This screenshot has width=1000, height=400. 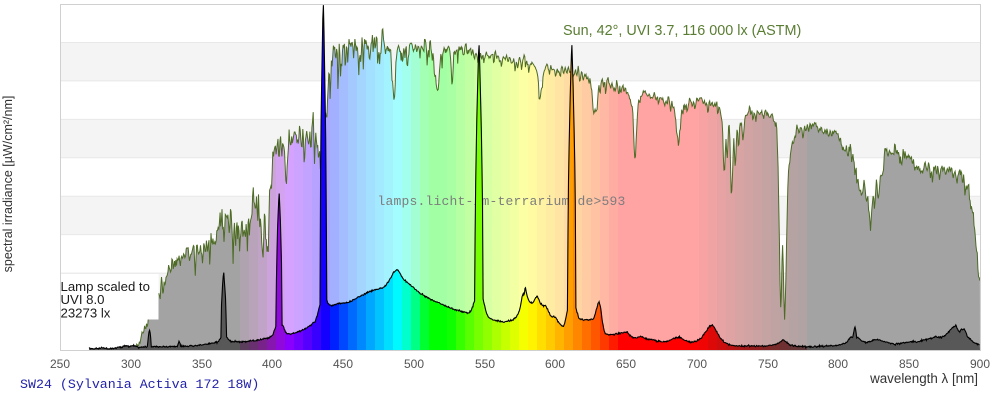 What do you see at coordinates (83, 299) in the screenshot?
I see `svg-text: UVI 8.0` at bounding box center [83, 299].